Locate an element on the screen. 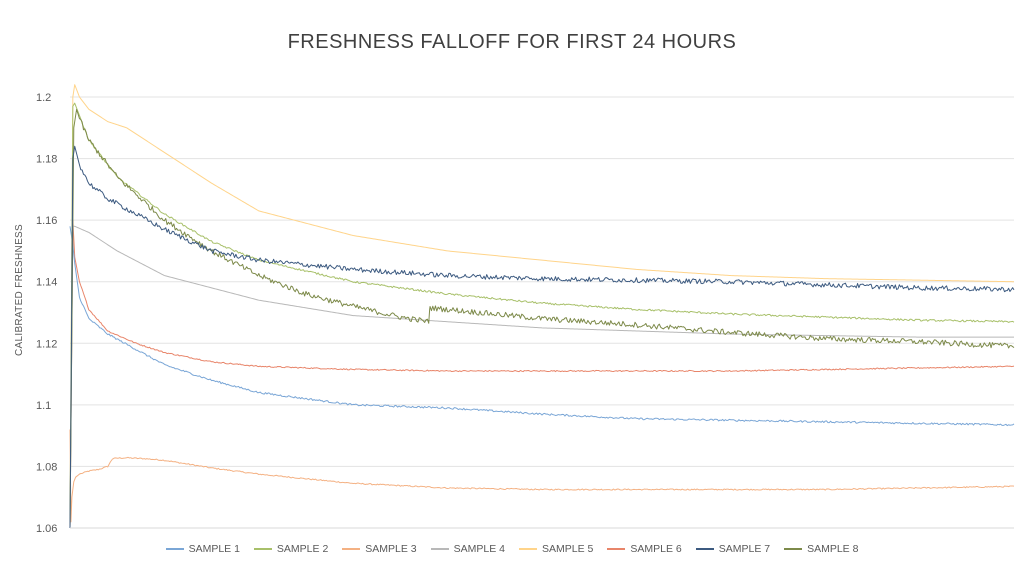 This screenshot has height=566, width=1024. legend-label: SAMPLE 1 is located at coordinates (214, 549).